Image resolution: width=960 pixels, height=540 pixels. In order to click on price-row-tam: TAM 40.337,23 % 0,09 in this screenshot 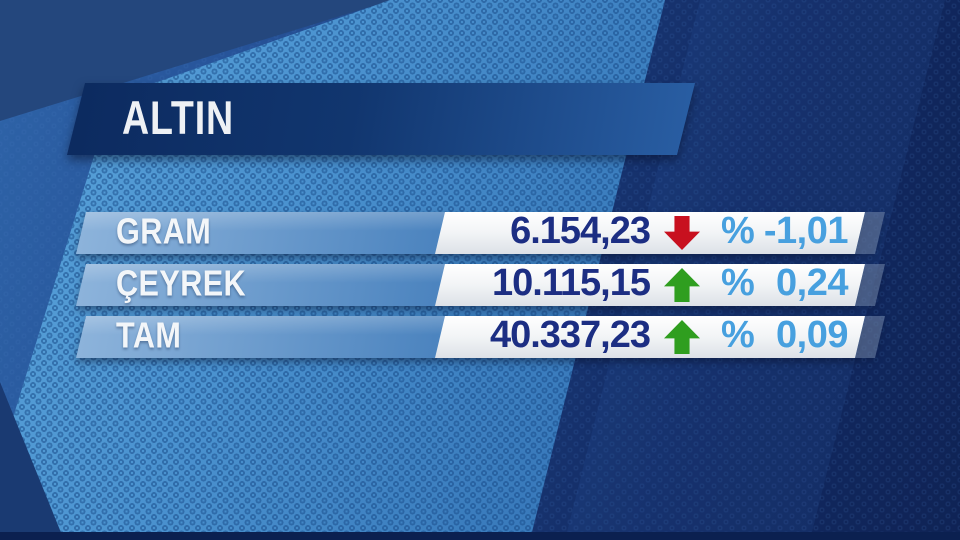, I will do `click(477, 335)`.